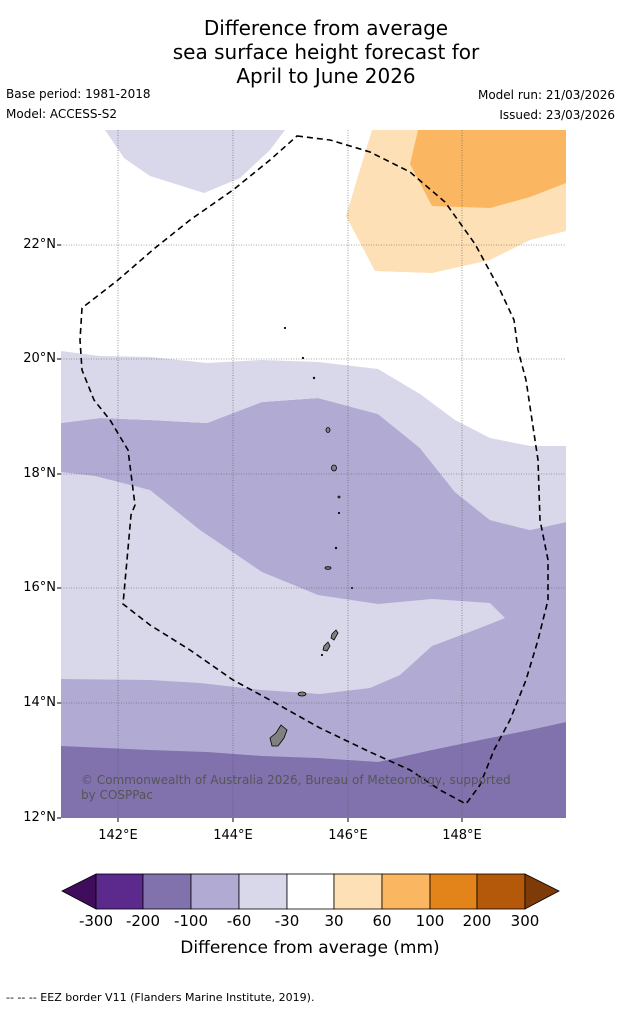 This screenshot has width=621, height=1011. I want to click on lat-label-18: 18°N, so click(39, 473).